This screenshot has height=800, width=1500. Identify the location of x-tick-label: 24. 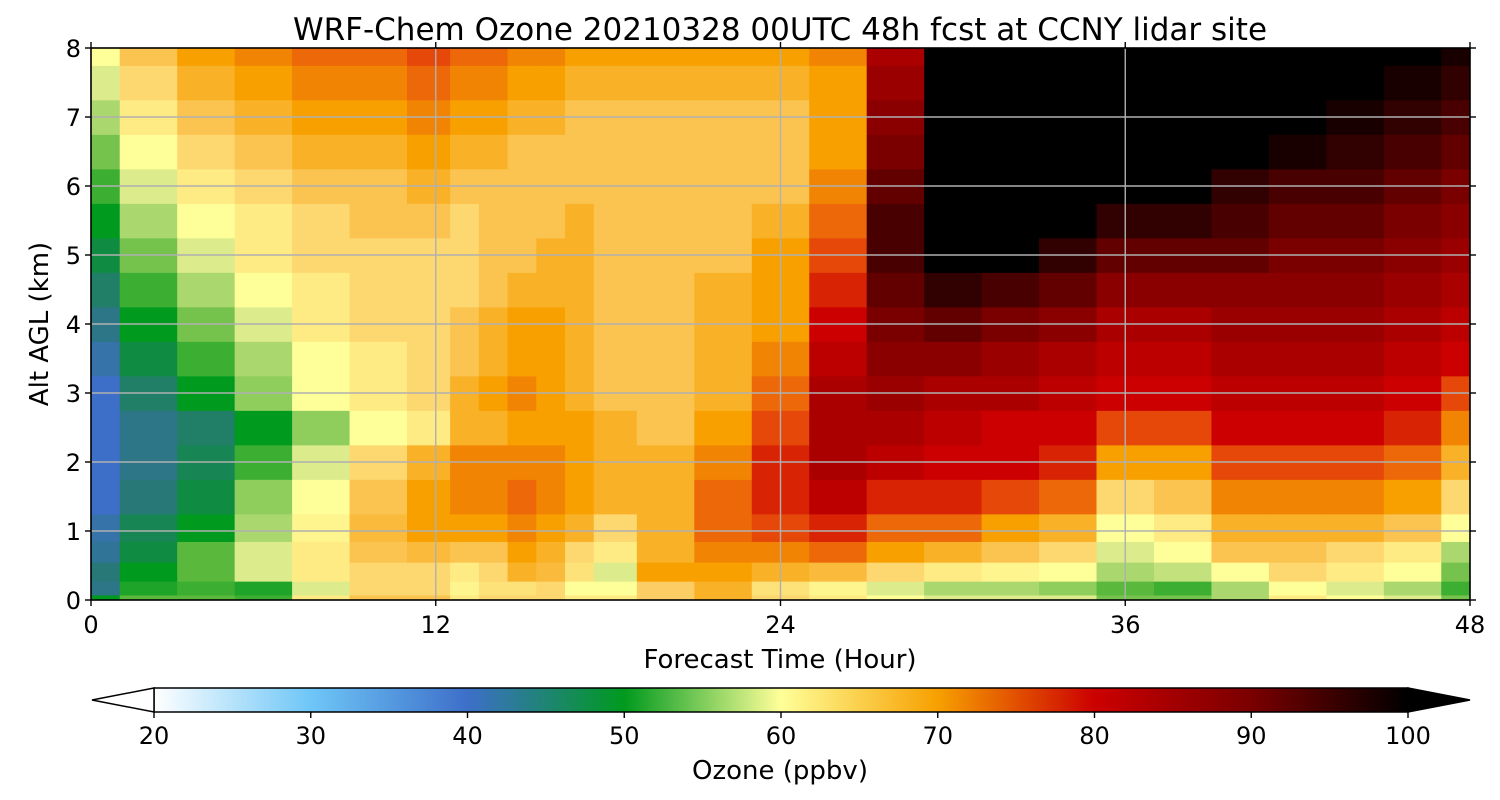
(780, 625).